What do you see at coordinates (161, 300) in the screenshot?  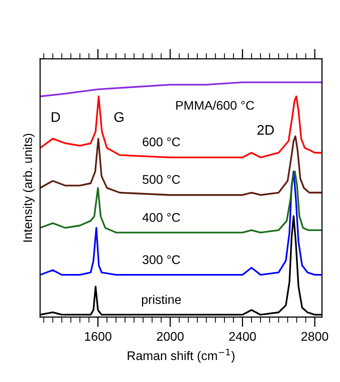 I see `series-label: pristine` at bounding box center [161, 300].